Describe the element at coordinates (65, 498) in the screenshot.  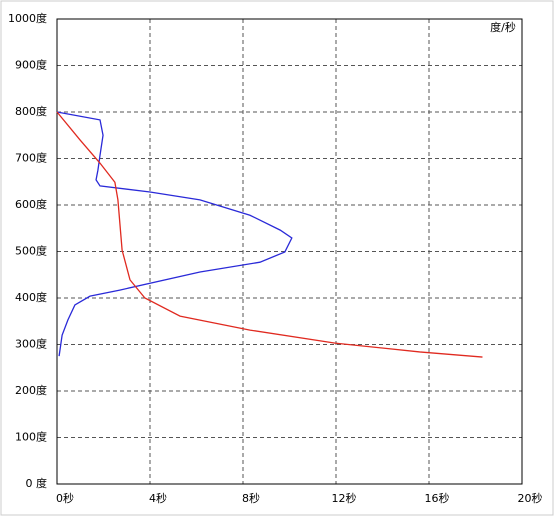
I see `x-tick-label: 0秒` at that location.